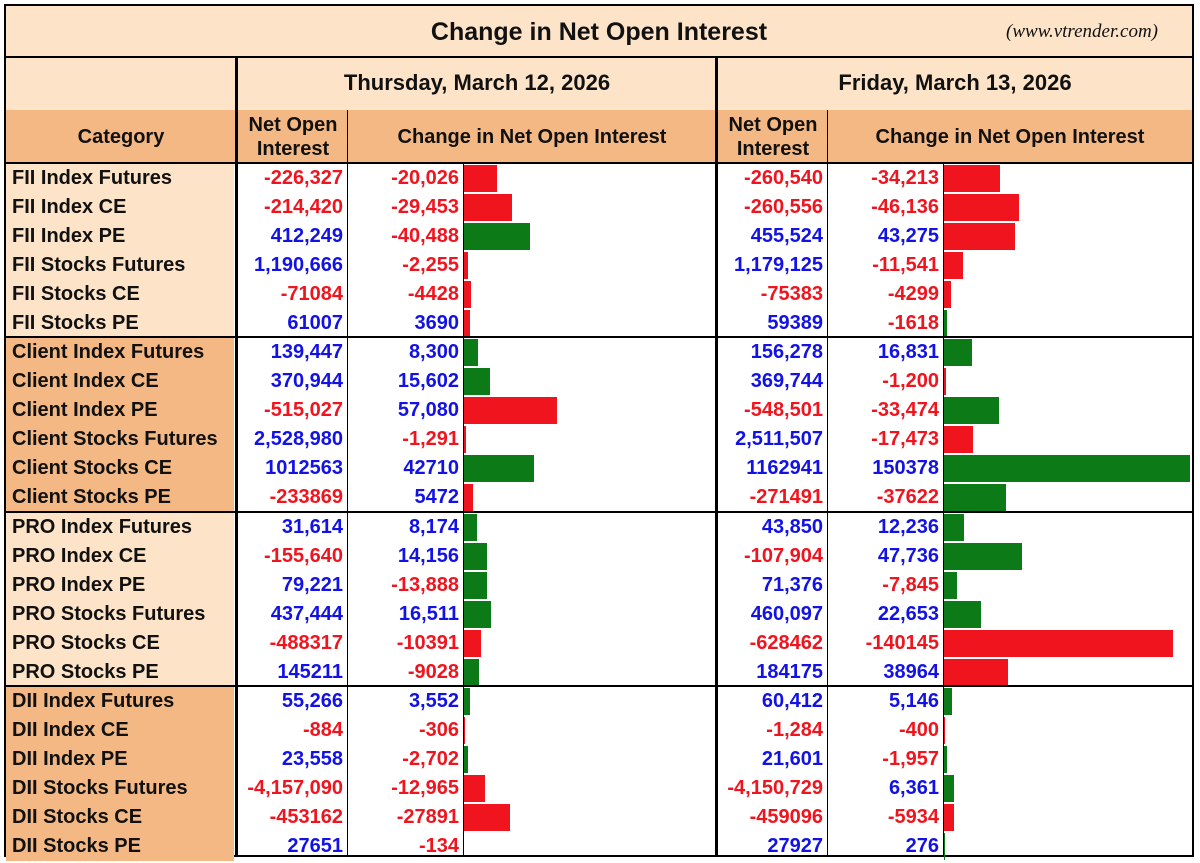 The width and height of the screenshot is (1200, 863). I want to click on day2-net-oi-value: 1,179,125, so click(778, 265).